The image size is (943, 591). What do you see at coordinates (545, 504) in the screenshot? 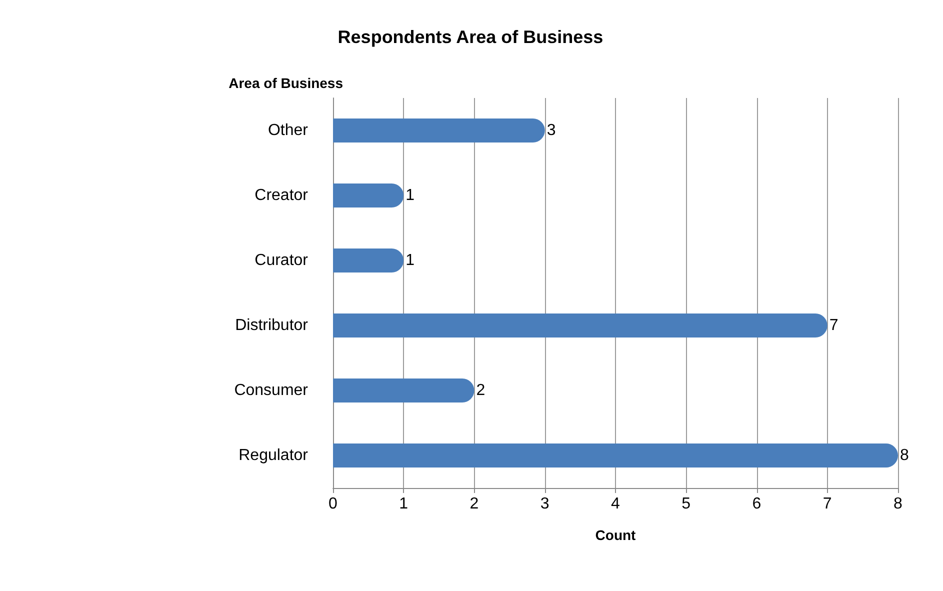
I see `x-tick-label: 3` at bounding box center [545, 504].